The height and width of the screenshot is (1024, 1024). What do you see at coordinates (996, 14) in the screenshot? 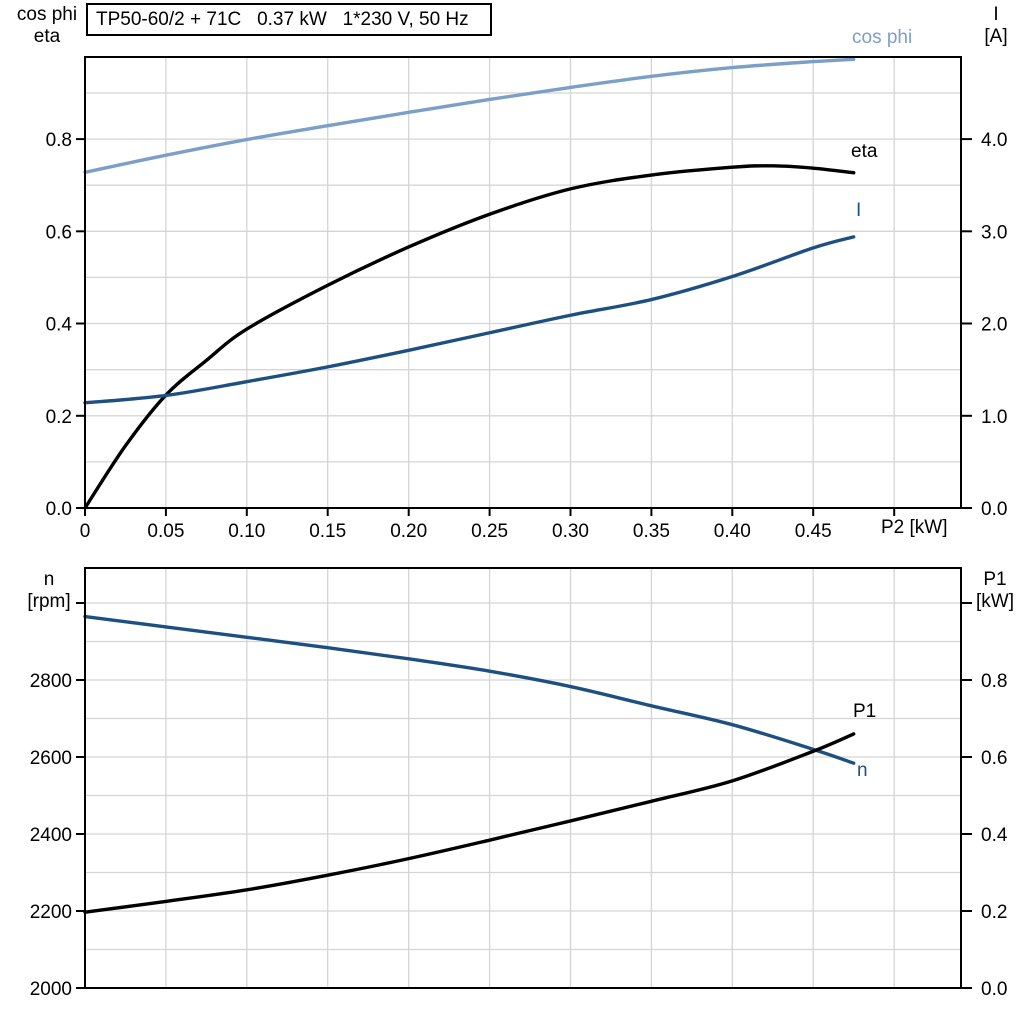
I see `axis-title-current: I` at bounding box center [996, 14].